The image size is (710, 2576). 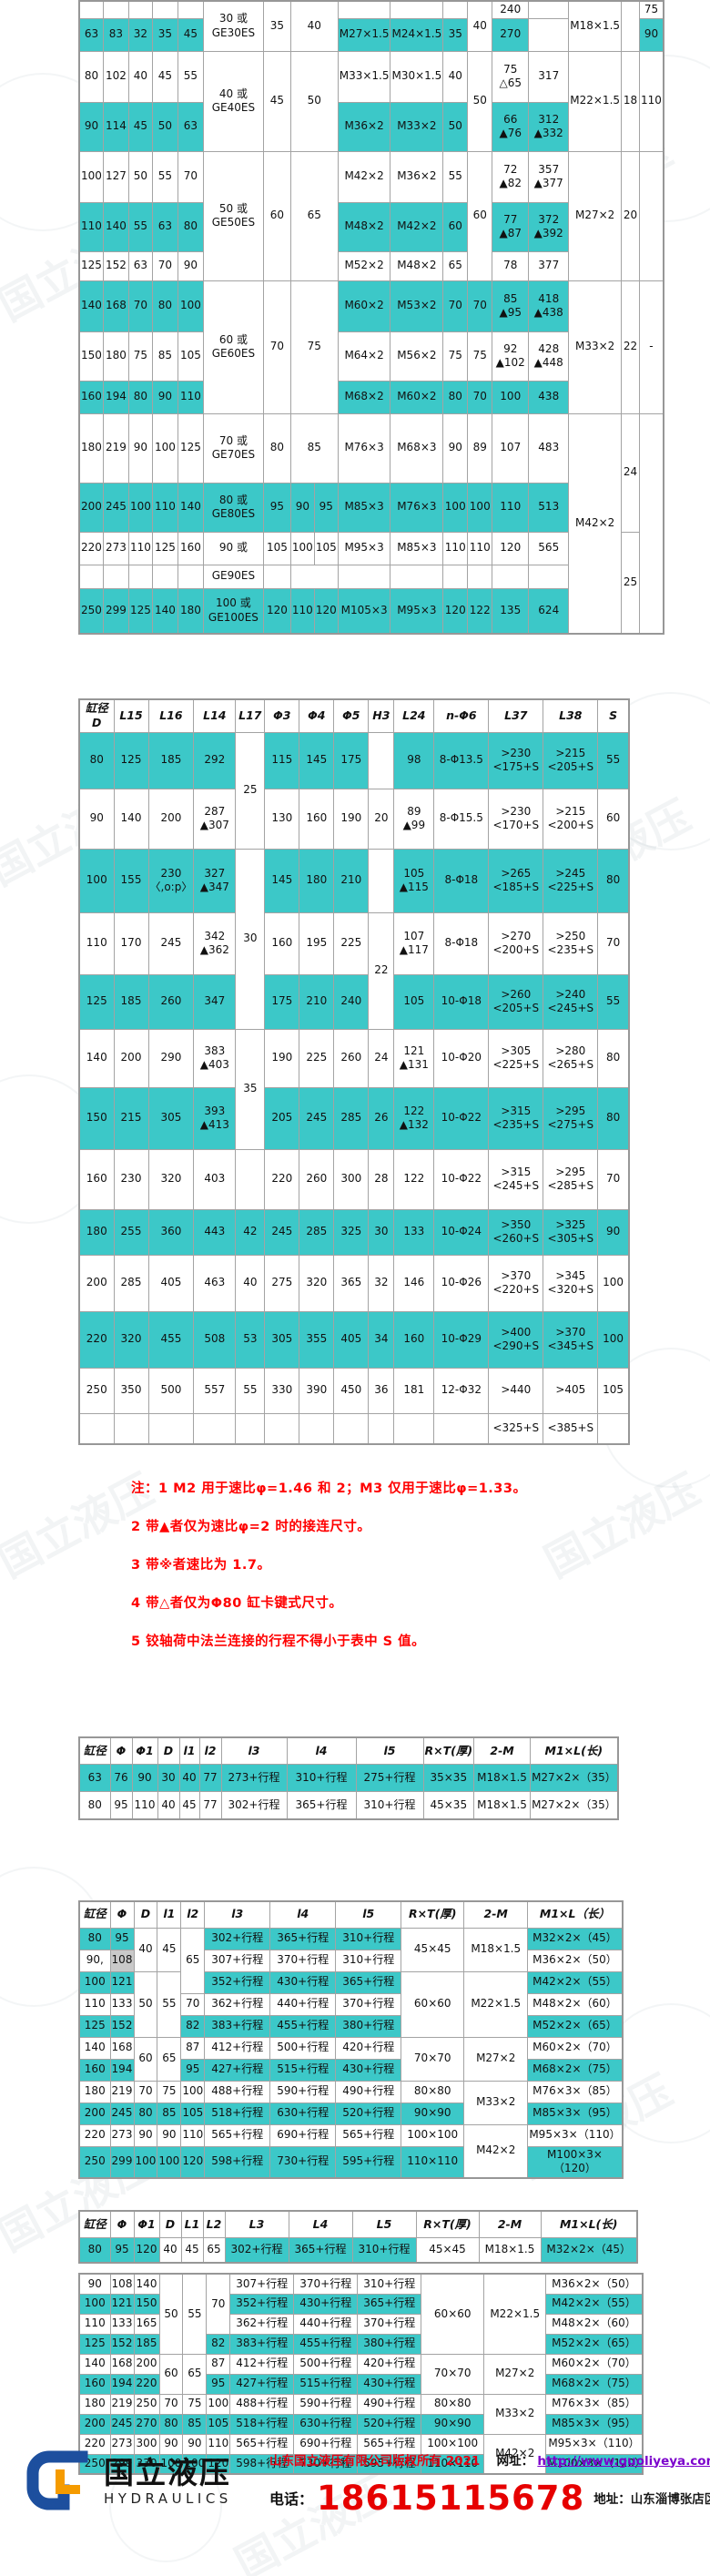 What do you see at coordinates (131, 943) in the screenshot?
I see `cell: 170` at bounding box center [131, 943].